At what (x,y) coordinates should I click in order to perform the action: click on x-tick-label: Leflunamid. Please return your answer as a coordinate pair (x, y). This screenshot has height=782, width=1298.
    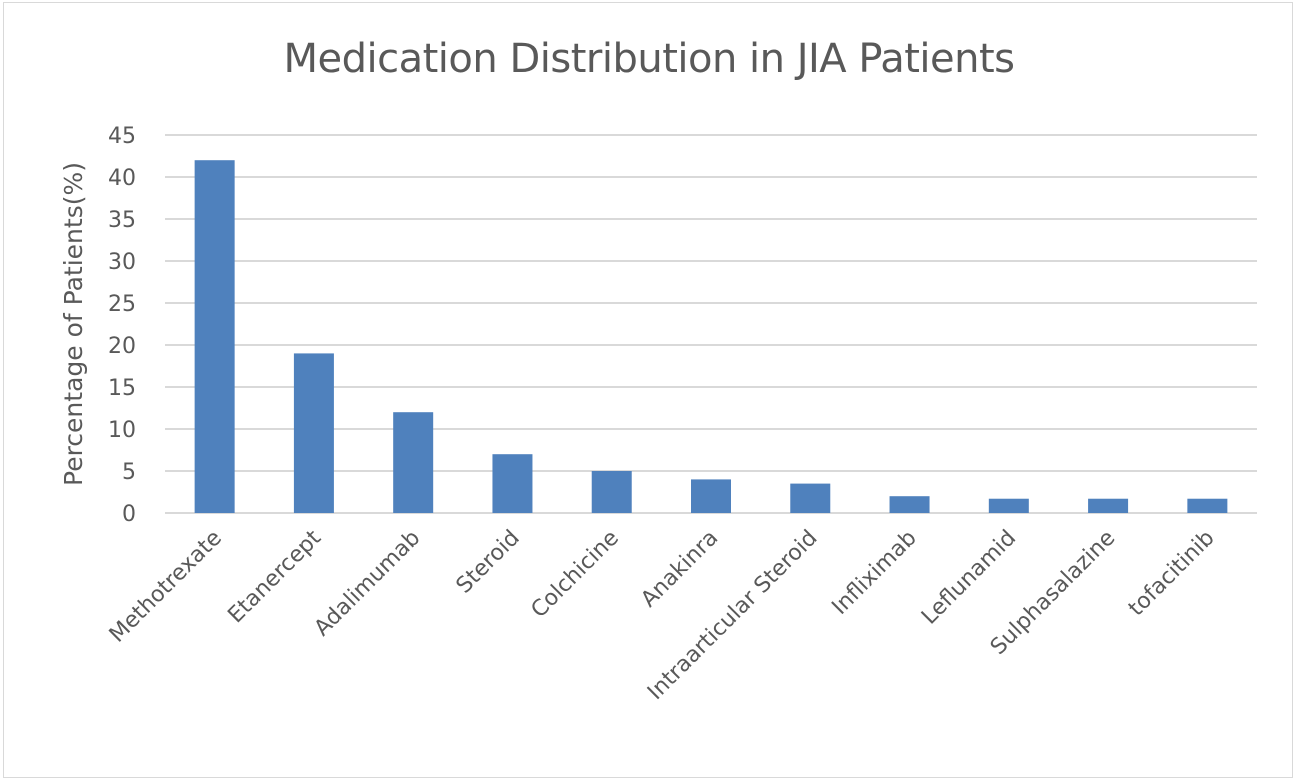
    Looking at the image, I should click on (969, 578).